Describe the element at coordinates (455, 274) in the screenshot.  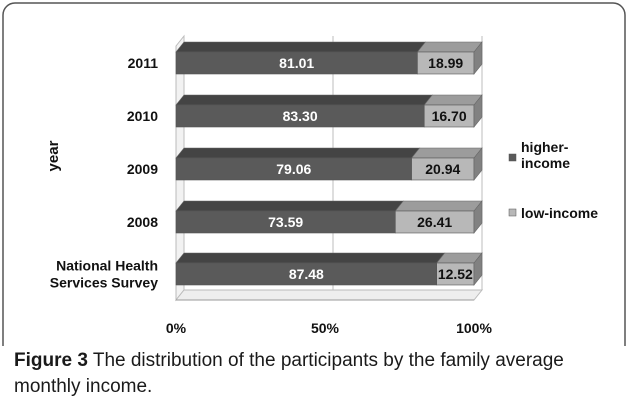
I see `data-label-1-4: 12.52` at that location.